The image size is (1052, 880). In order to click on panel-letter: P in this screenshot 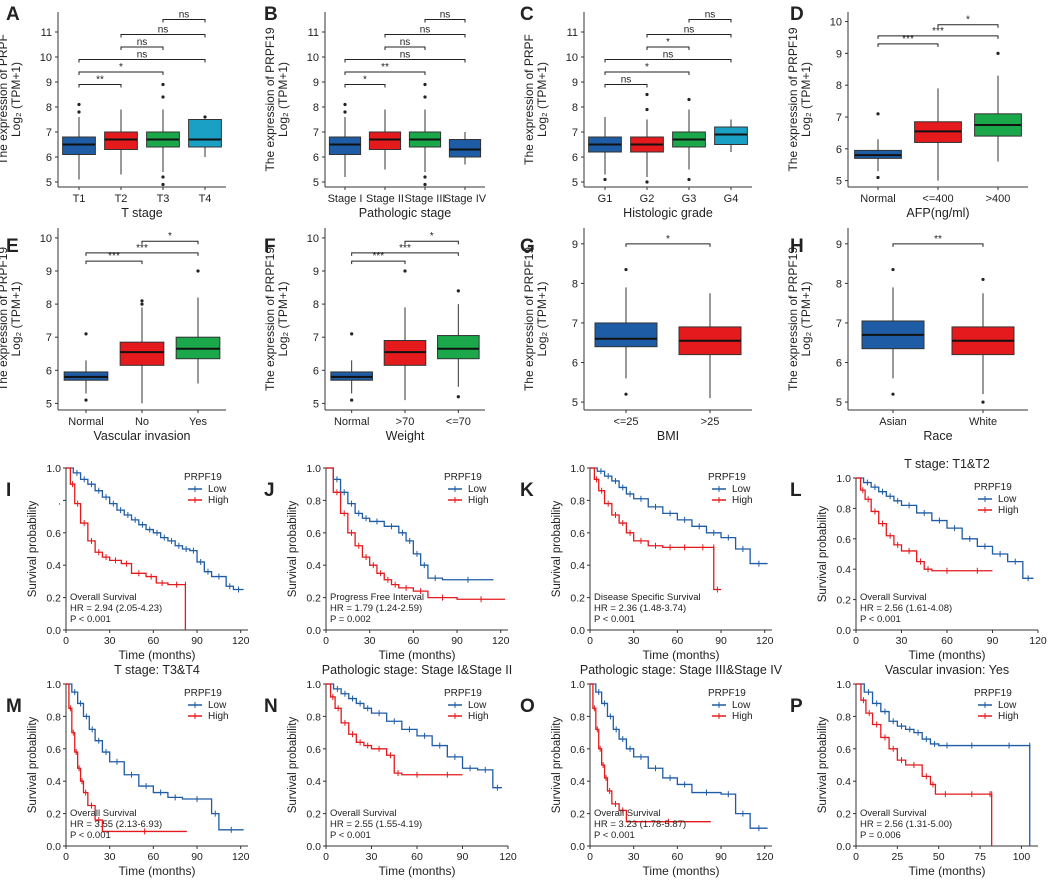, I will do `click(796, 706)`.